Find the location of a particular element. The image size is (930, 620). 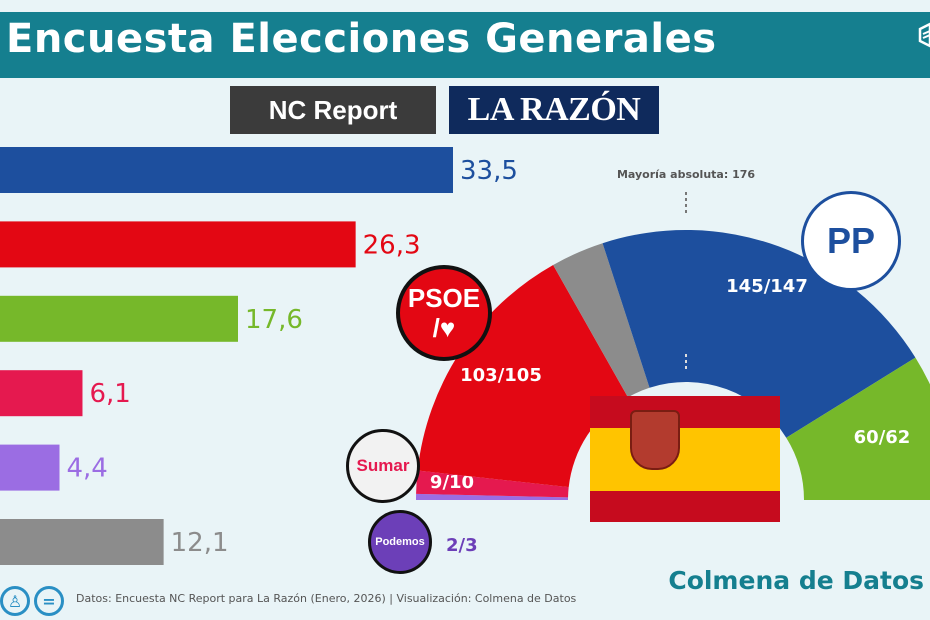

sumar-logo: Sumar is located at coordinates (383, 466).